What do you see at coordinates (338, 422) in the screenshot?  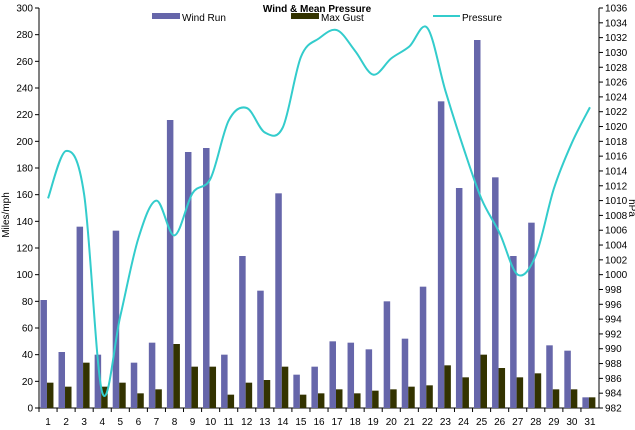 I see `x-tick-label: 17` at bounding box center [338, 422].